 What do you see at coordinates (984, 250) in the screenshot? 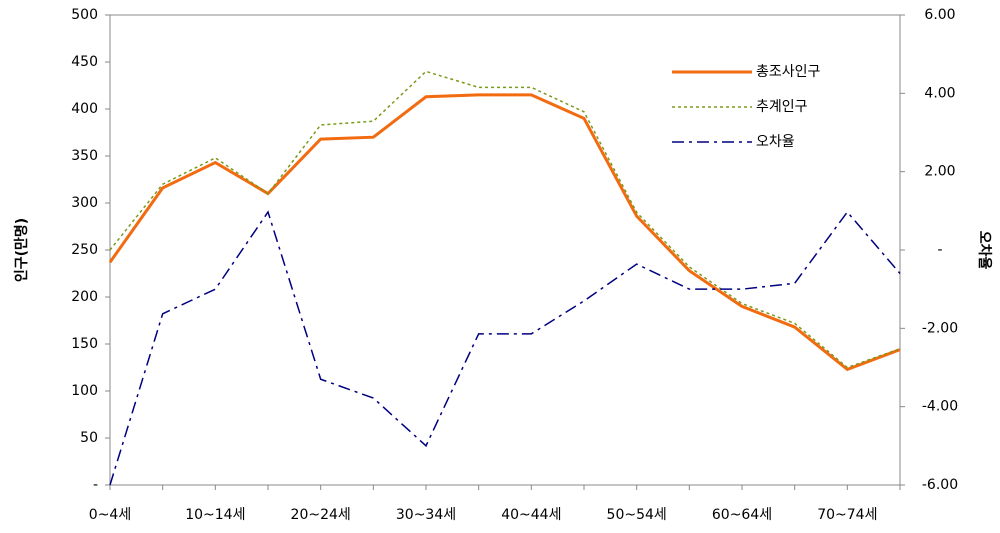
I see `y2-axis-label: 오차율` at bounding box center [984, 250].